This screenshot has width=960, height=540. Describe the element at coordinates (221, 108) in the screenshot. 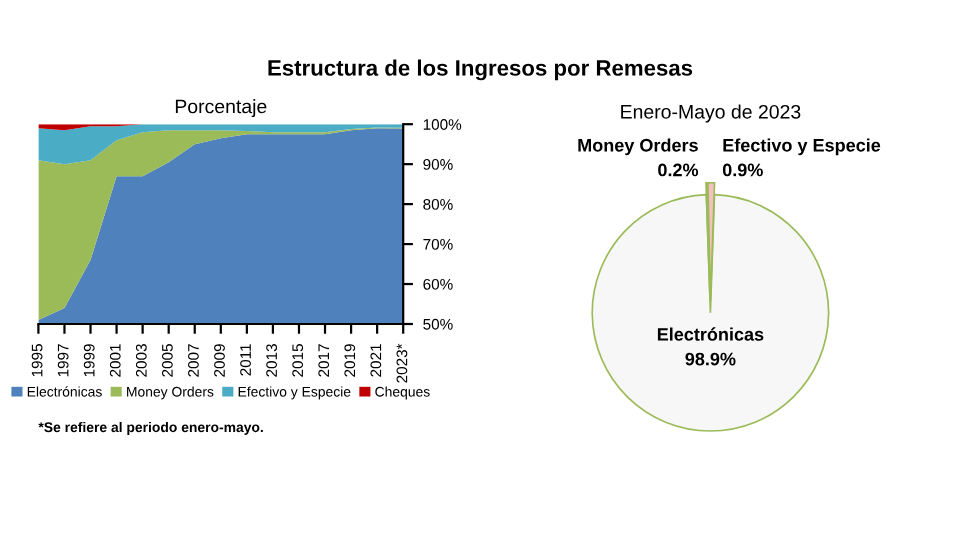

I see `chart-subtitle: Porcentaje` at that location.